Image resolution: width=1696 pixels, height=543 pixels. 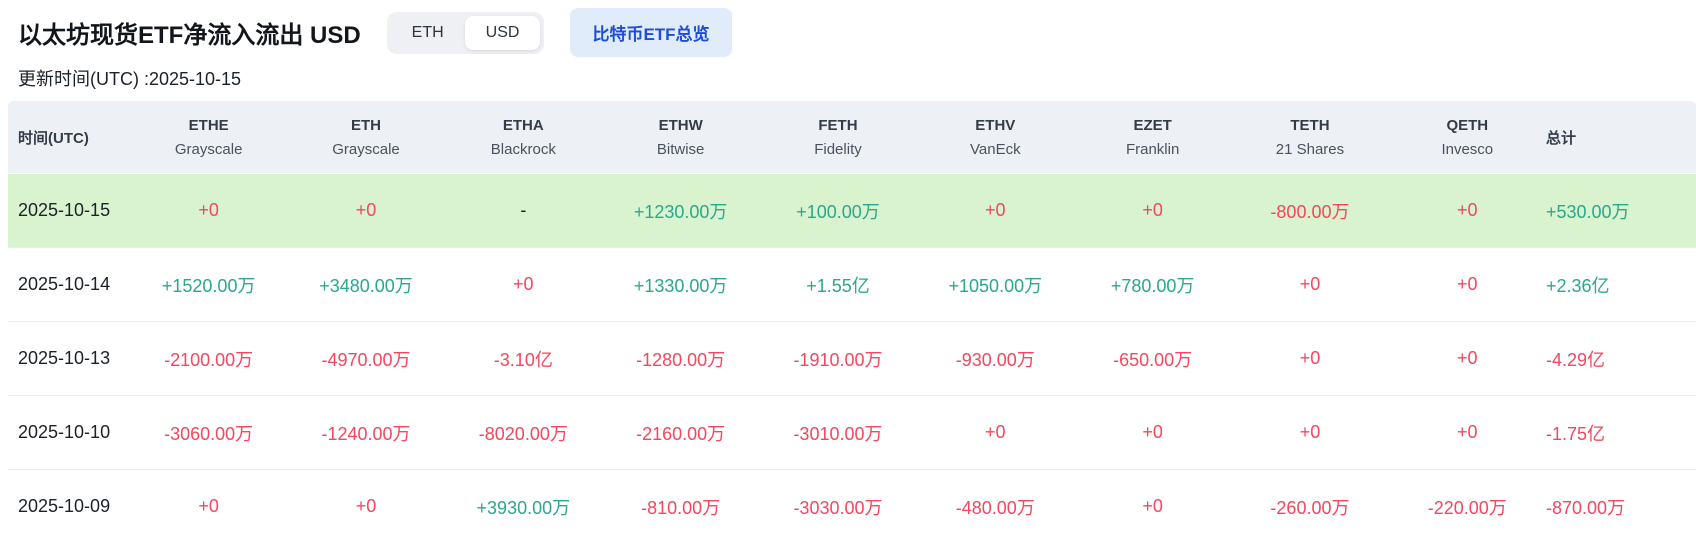 I want to click on fund-ticker: TETH, so click(x=1310, y=125).